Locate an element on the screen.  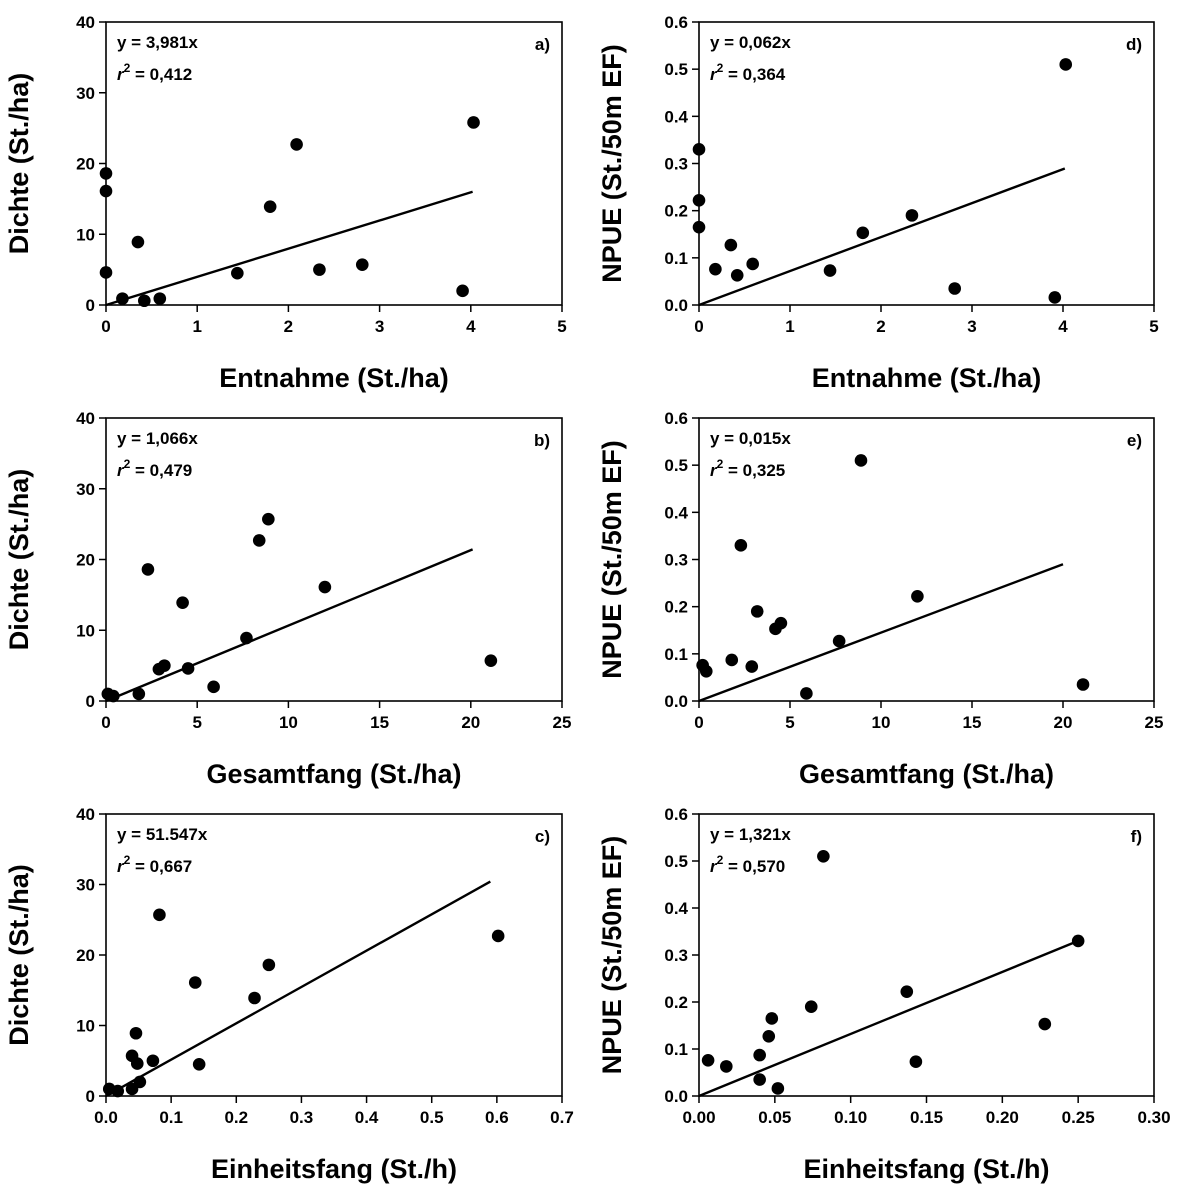
x-tick-label: 0.25 is located at coordinates (1078, 1117).